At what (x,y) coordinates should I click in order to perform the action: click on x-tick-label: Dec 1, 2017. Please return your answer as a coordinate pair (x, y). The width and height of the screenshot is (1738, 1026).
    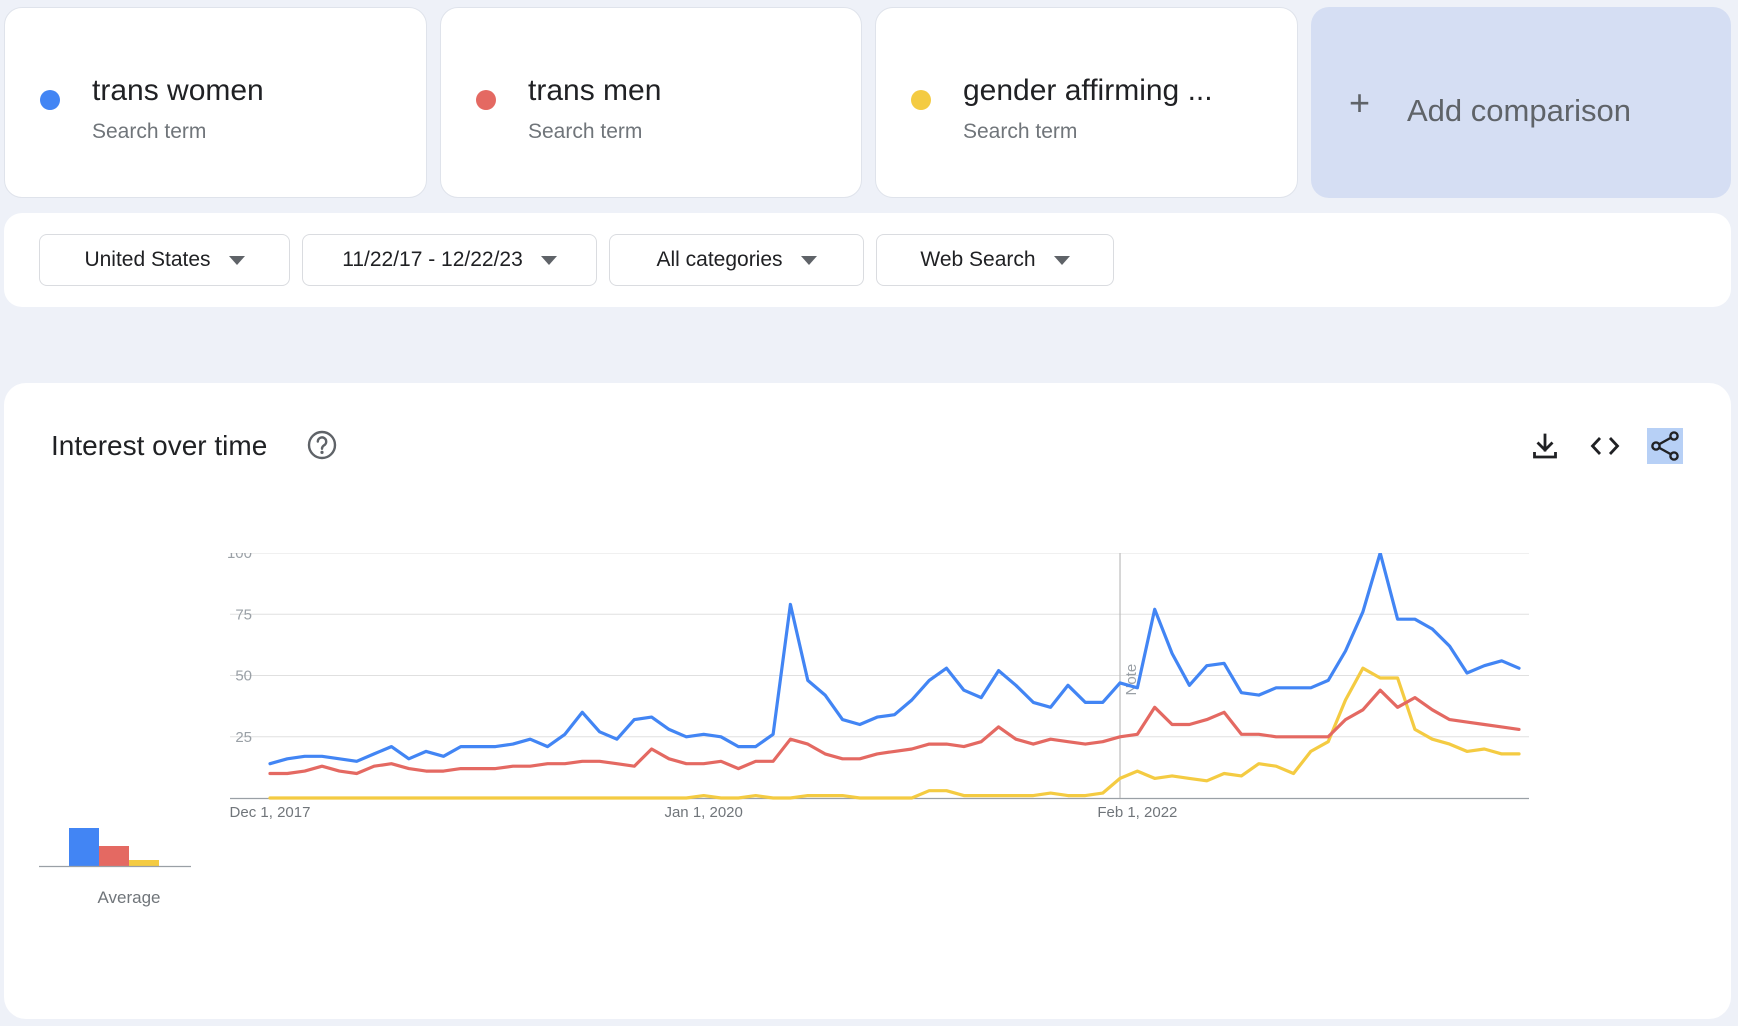
    Looking at the image, I should click on (270, 812).